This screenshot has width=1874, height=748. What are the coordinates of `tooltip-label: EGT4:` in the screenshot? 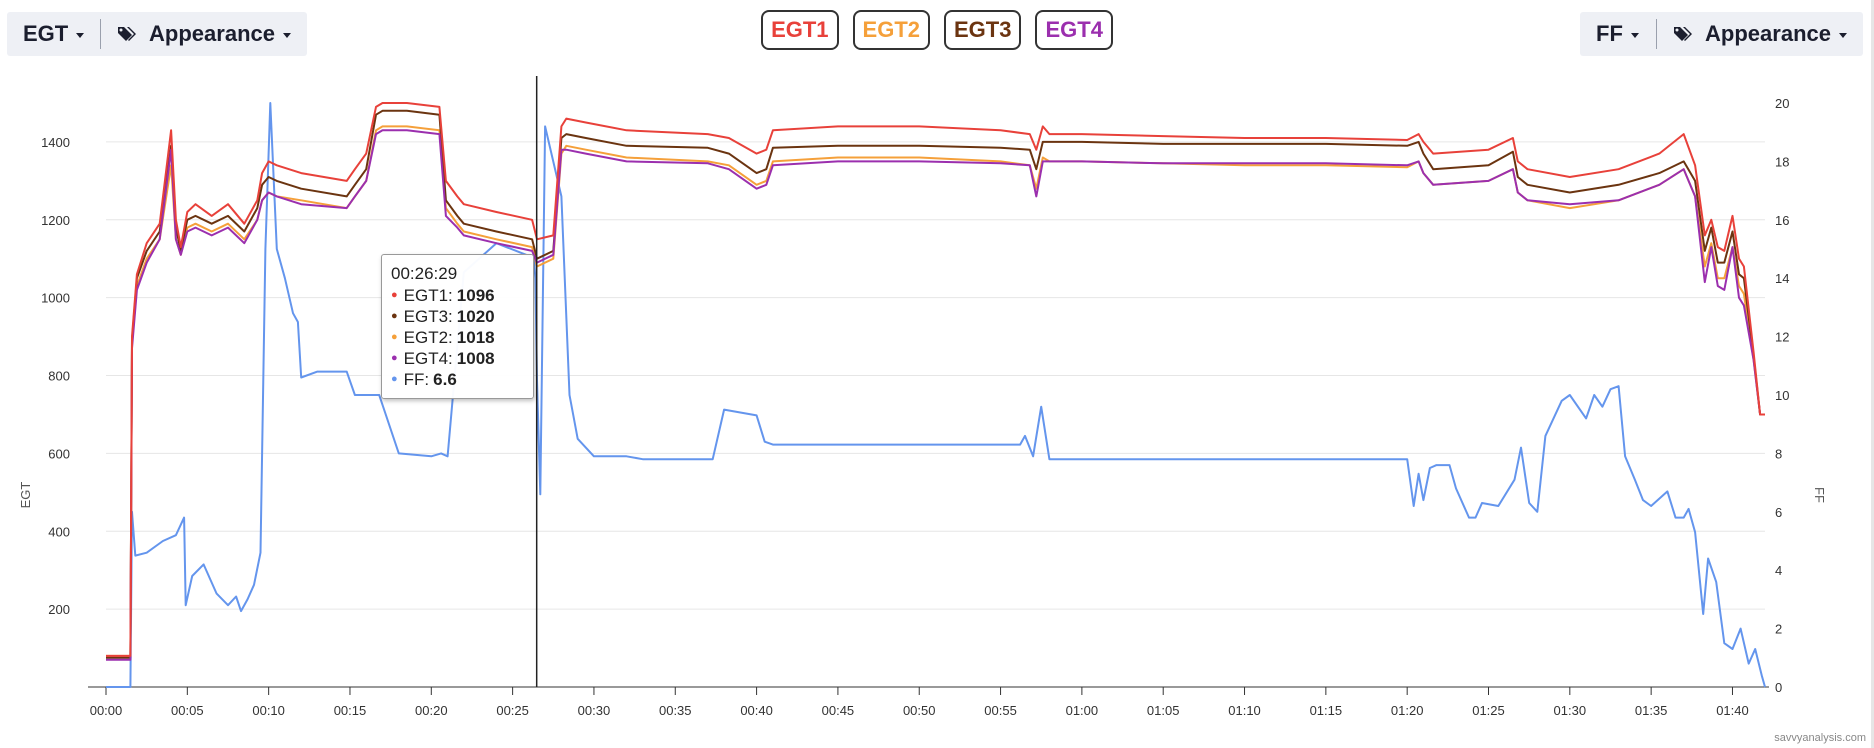 It's located at (428, 358).